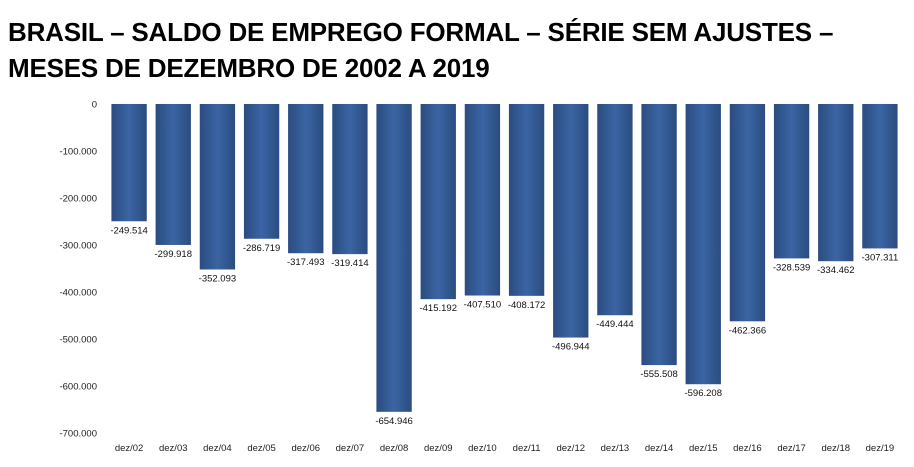 The height and width of the screenshot is (467, 914). Describe the element at coordinates (129, 448) in the screenshot. I see `x-tick-label: dez/02` at that location.